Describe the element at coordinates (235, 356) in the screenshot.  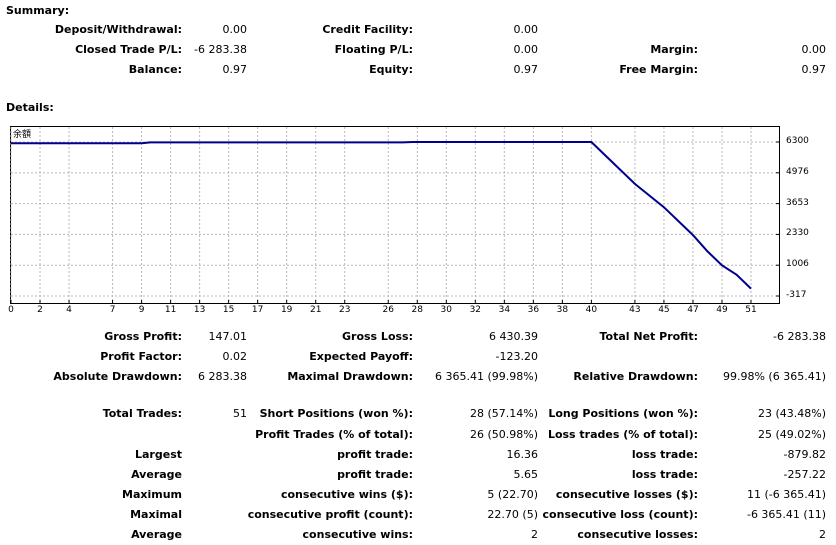
I see `details-value: 0.02` at that location.